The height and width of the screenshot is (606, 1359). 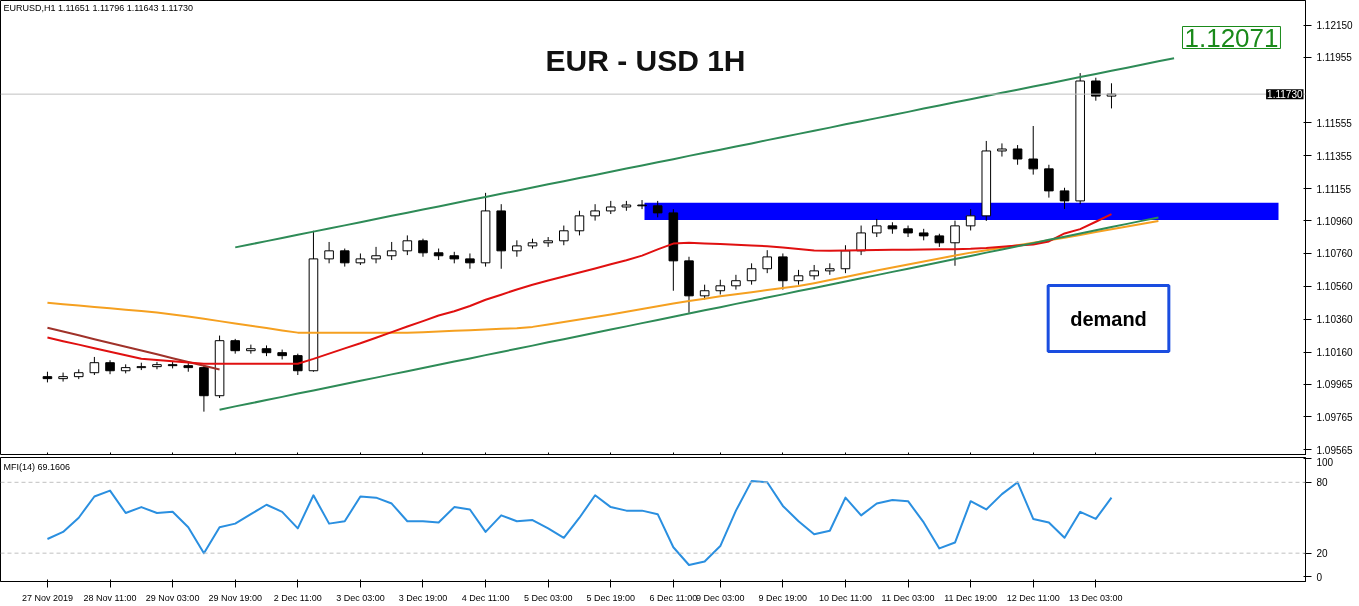 What do you see at coordinates (1334, 189) in the screenshot?
I see `y-tick-label: 1.11155` at bounding box center [1334, 189].